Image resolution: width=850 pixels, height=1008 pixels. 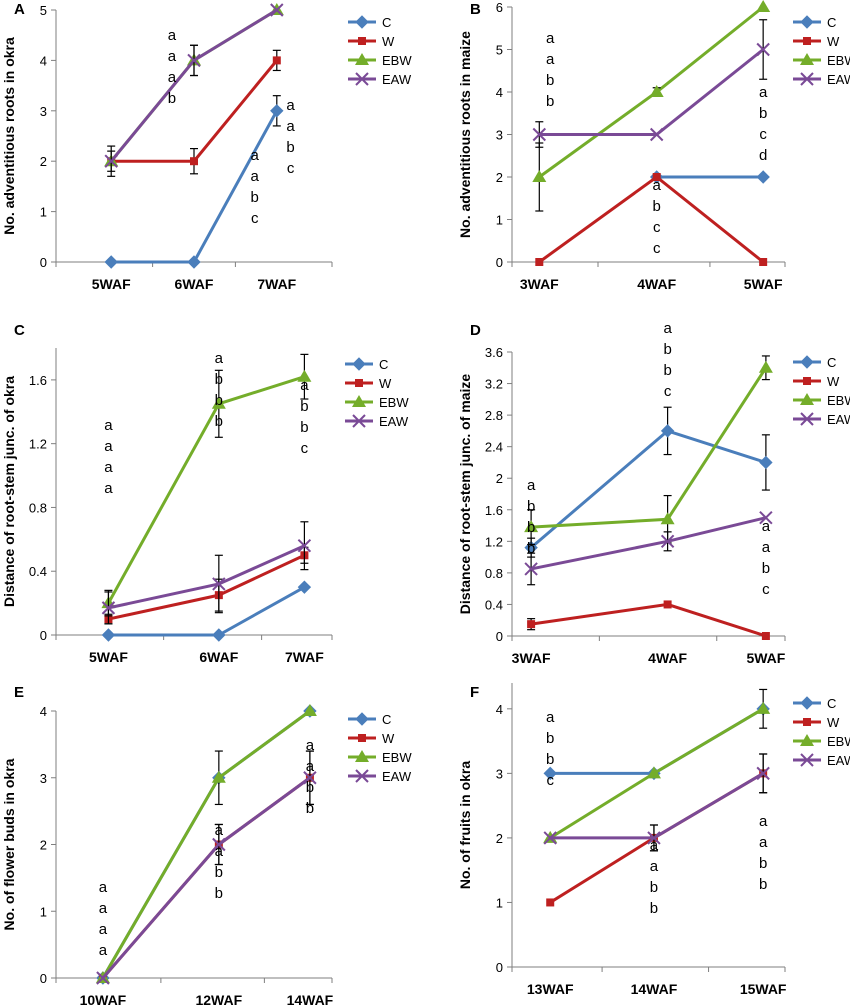 What do you see at coordinates (38, 380) in the screenshot?
I see `y-tick-label: 1.6` at bounding box center [38, 380].